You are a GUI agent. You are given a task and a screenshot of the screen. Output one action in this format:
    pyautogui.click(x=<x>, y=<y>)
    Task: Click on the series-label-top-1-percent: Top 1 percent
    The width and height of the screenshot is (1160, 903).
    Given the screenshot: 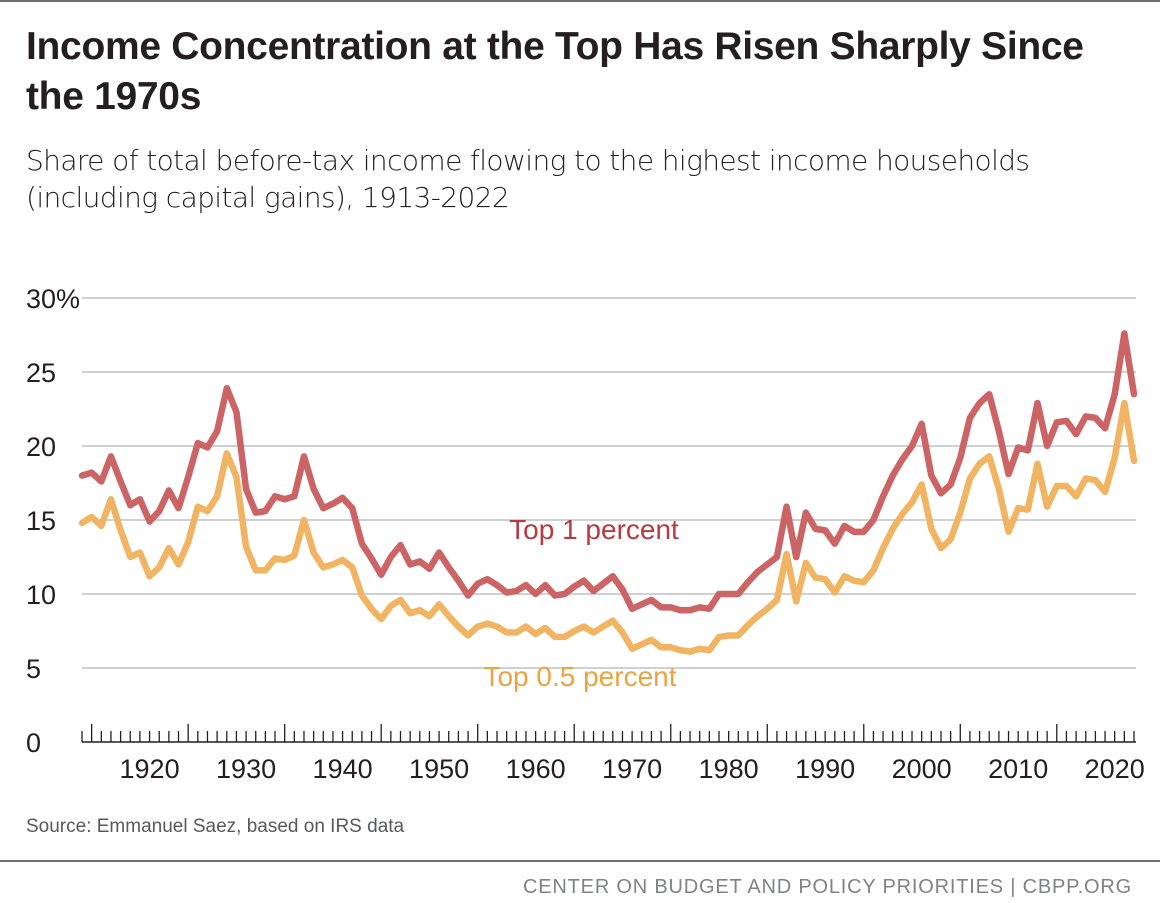 What is the action you would take?
    pyautogui.click(x=594, y=529)
    